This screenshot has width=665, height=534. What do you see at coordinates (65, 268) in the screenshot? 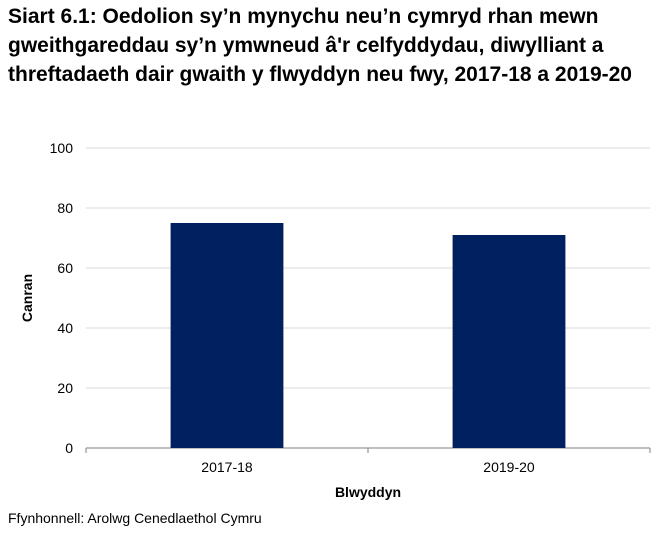
I see `y-tick-label: 60` at bounding box center [65, 268].